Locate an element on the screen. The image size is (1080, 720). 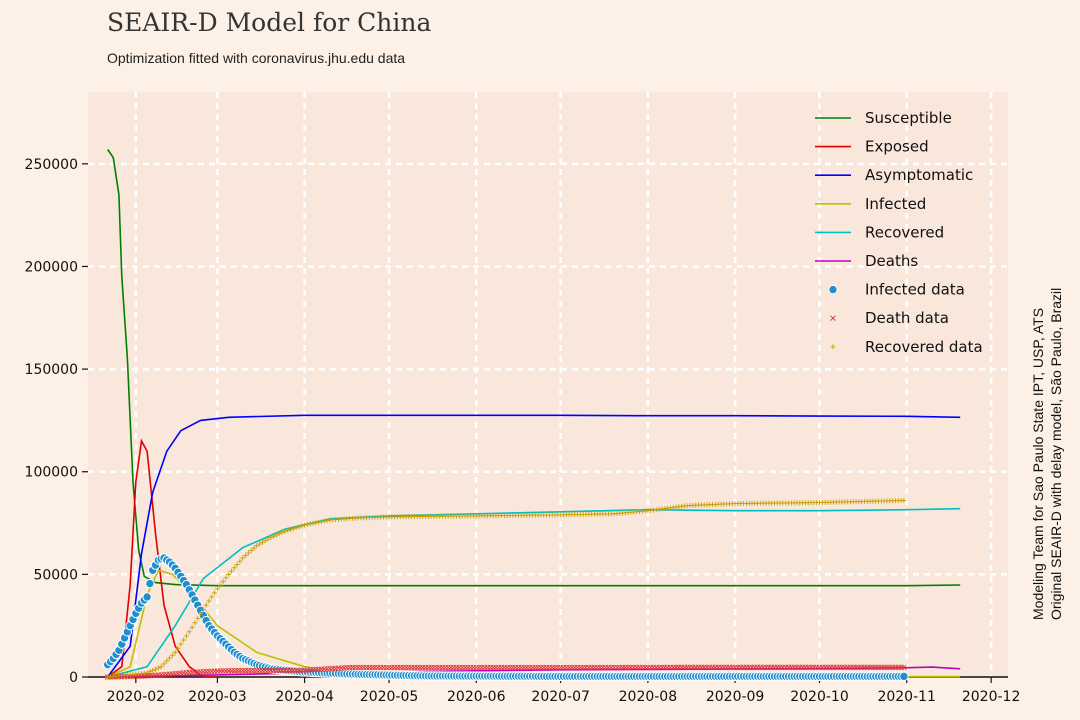
legend-label-death-data: Death data is located at coordinates (907, 318).